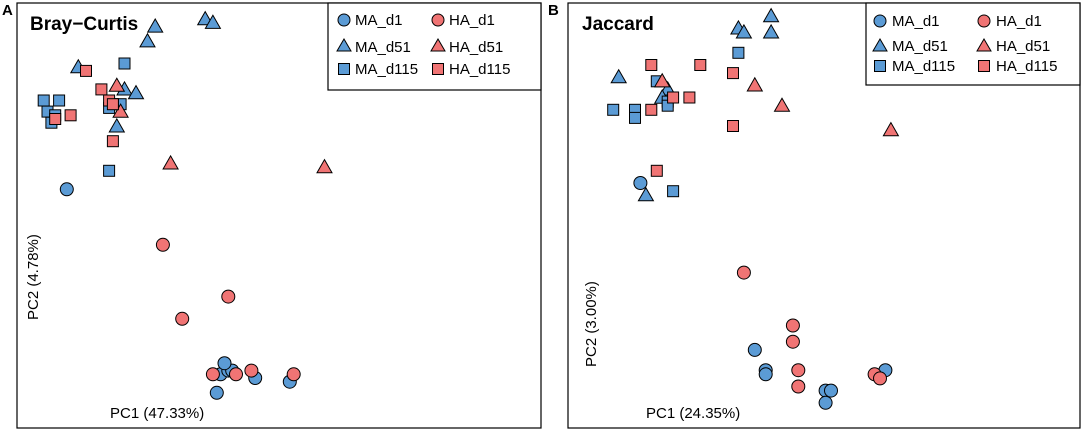 The image size is (1084, 432). I want to click on legend-b-ha-d51-label: HA_d51, so click(1023, 46).